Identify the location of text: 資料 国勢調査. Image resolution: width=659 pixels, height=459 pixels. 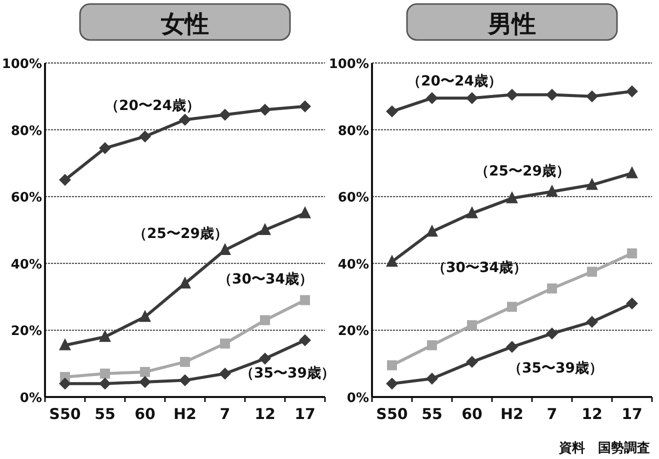
(604, 448).